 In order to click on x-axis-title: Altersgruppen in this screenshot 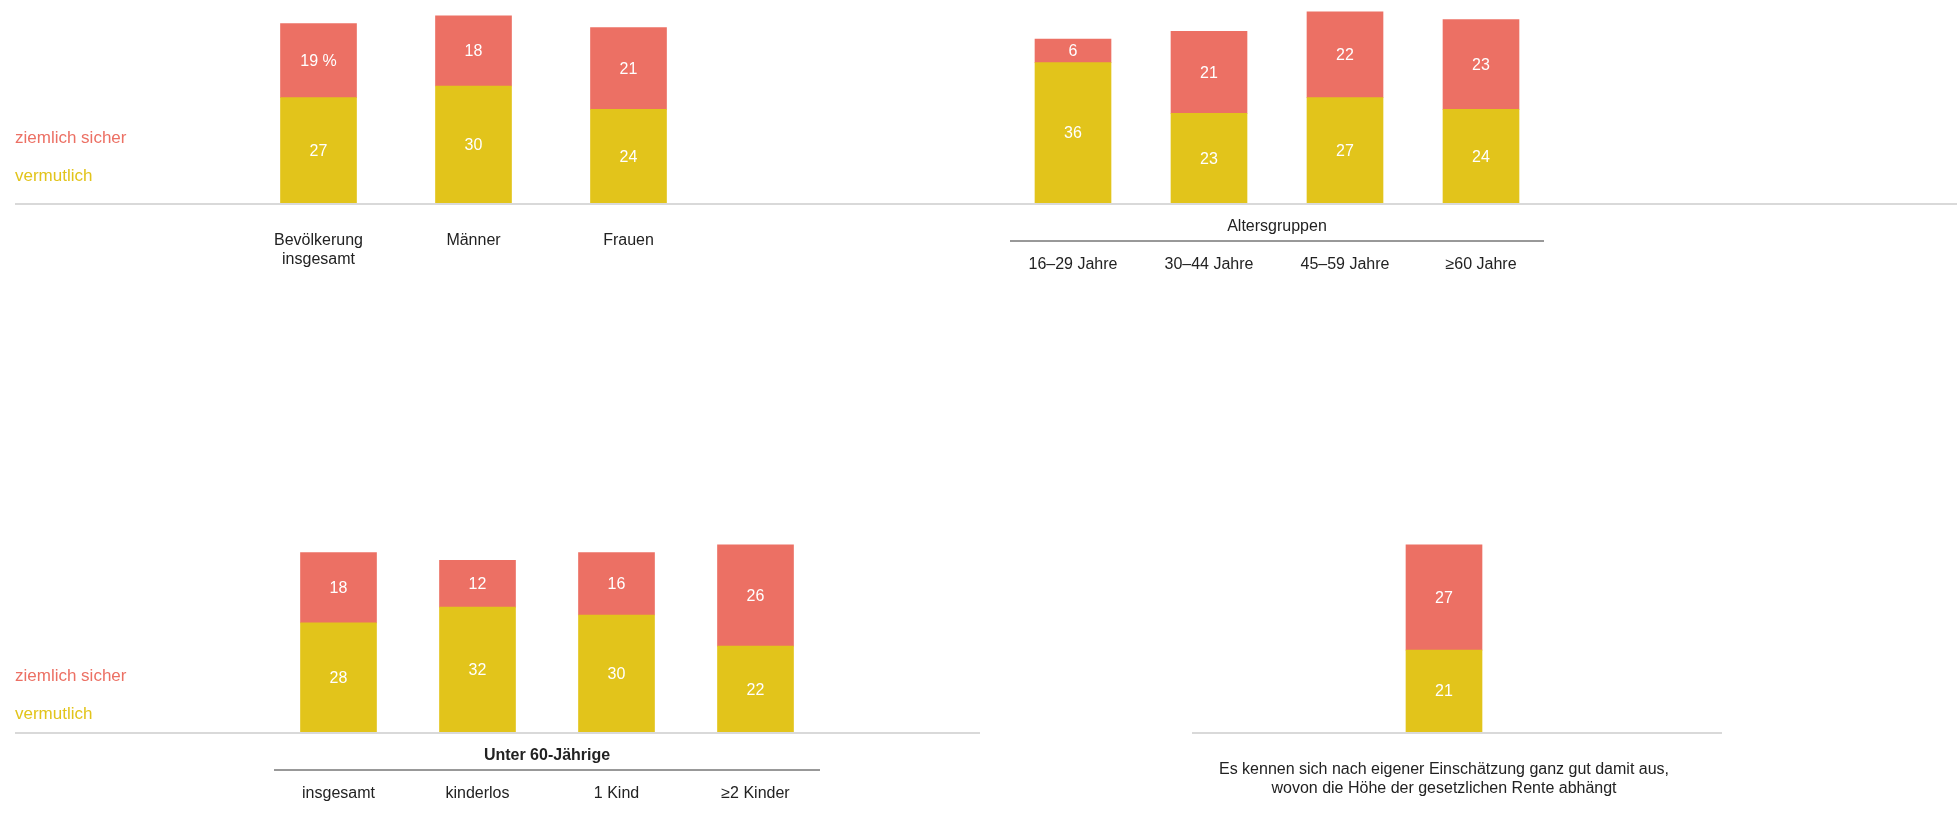, I will do `click(1277, 226)`.